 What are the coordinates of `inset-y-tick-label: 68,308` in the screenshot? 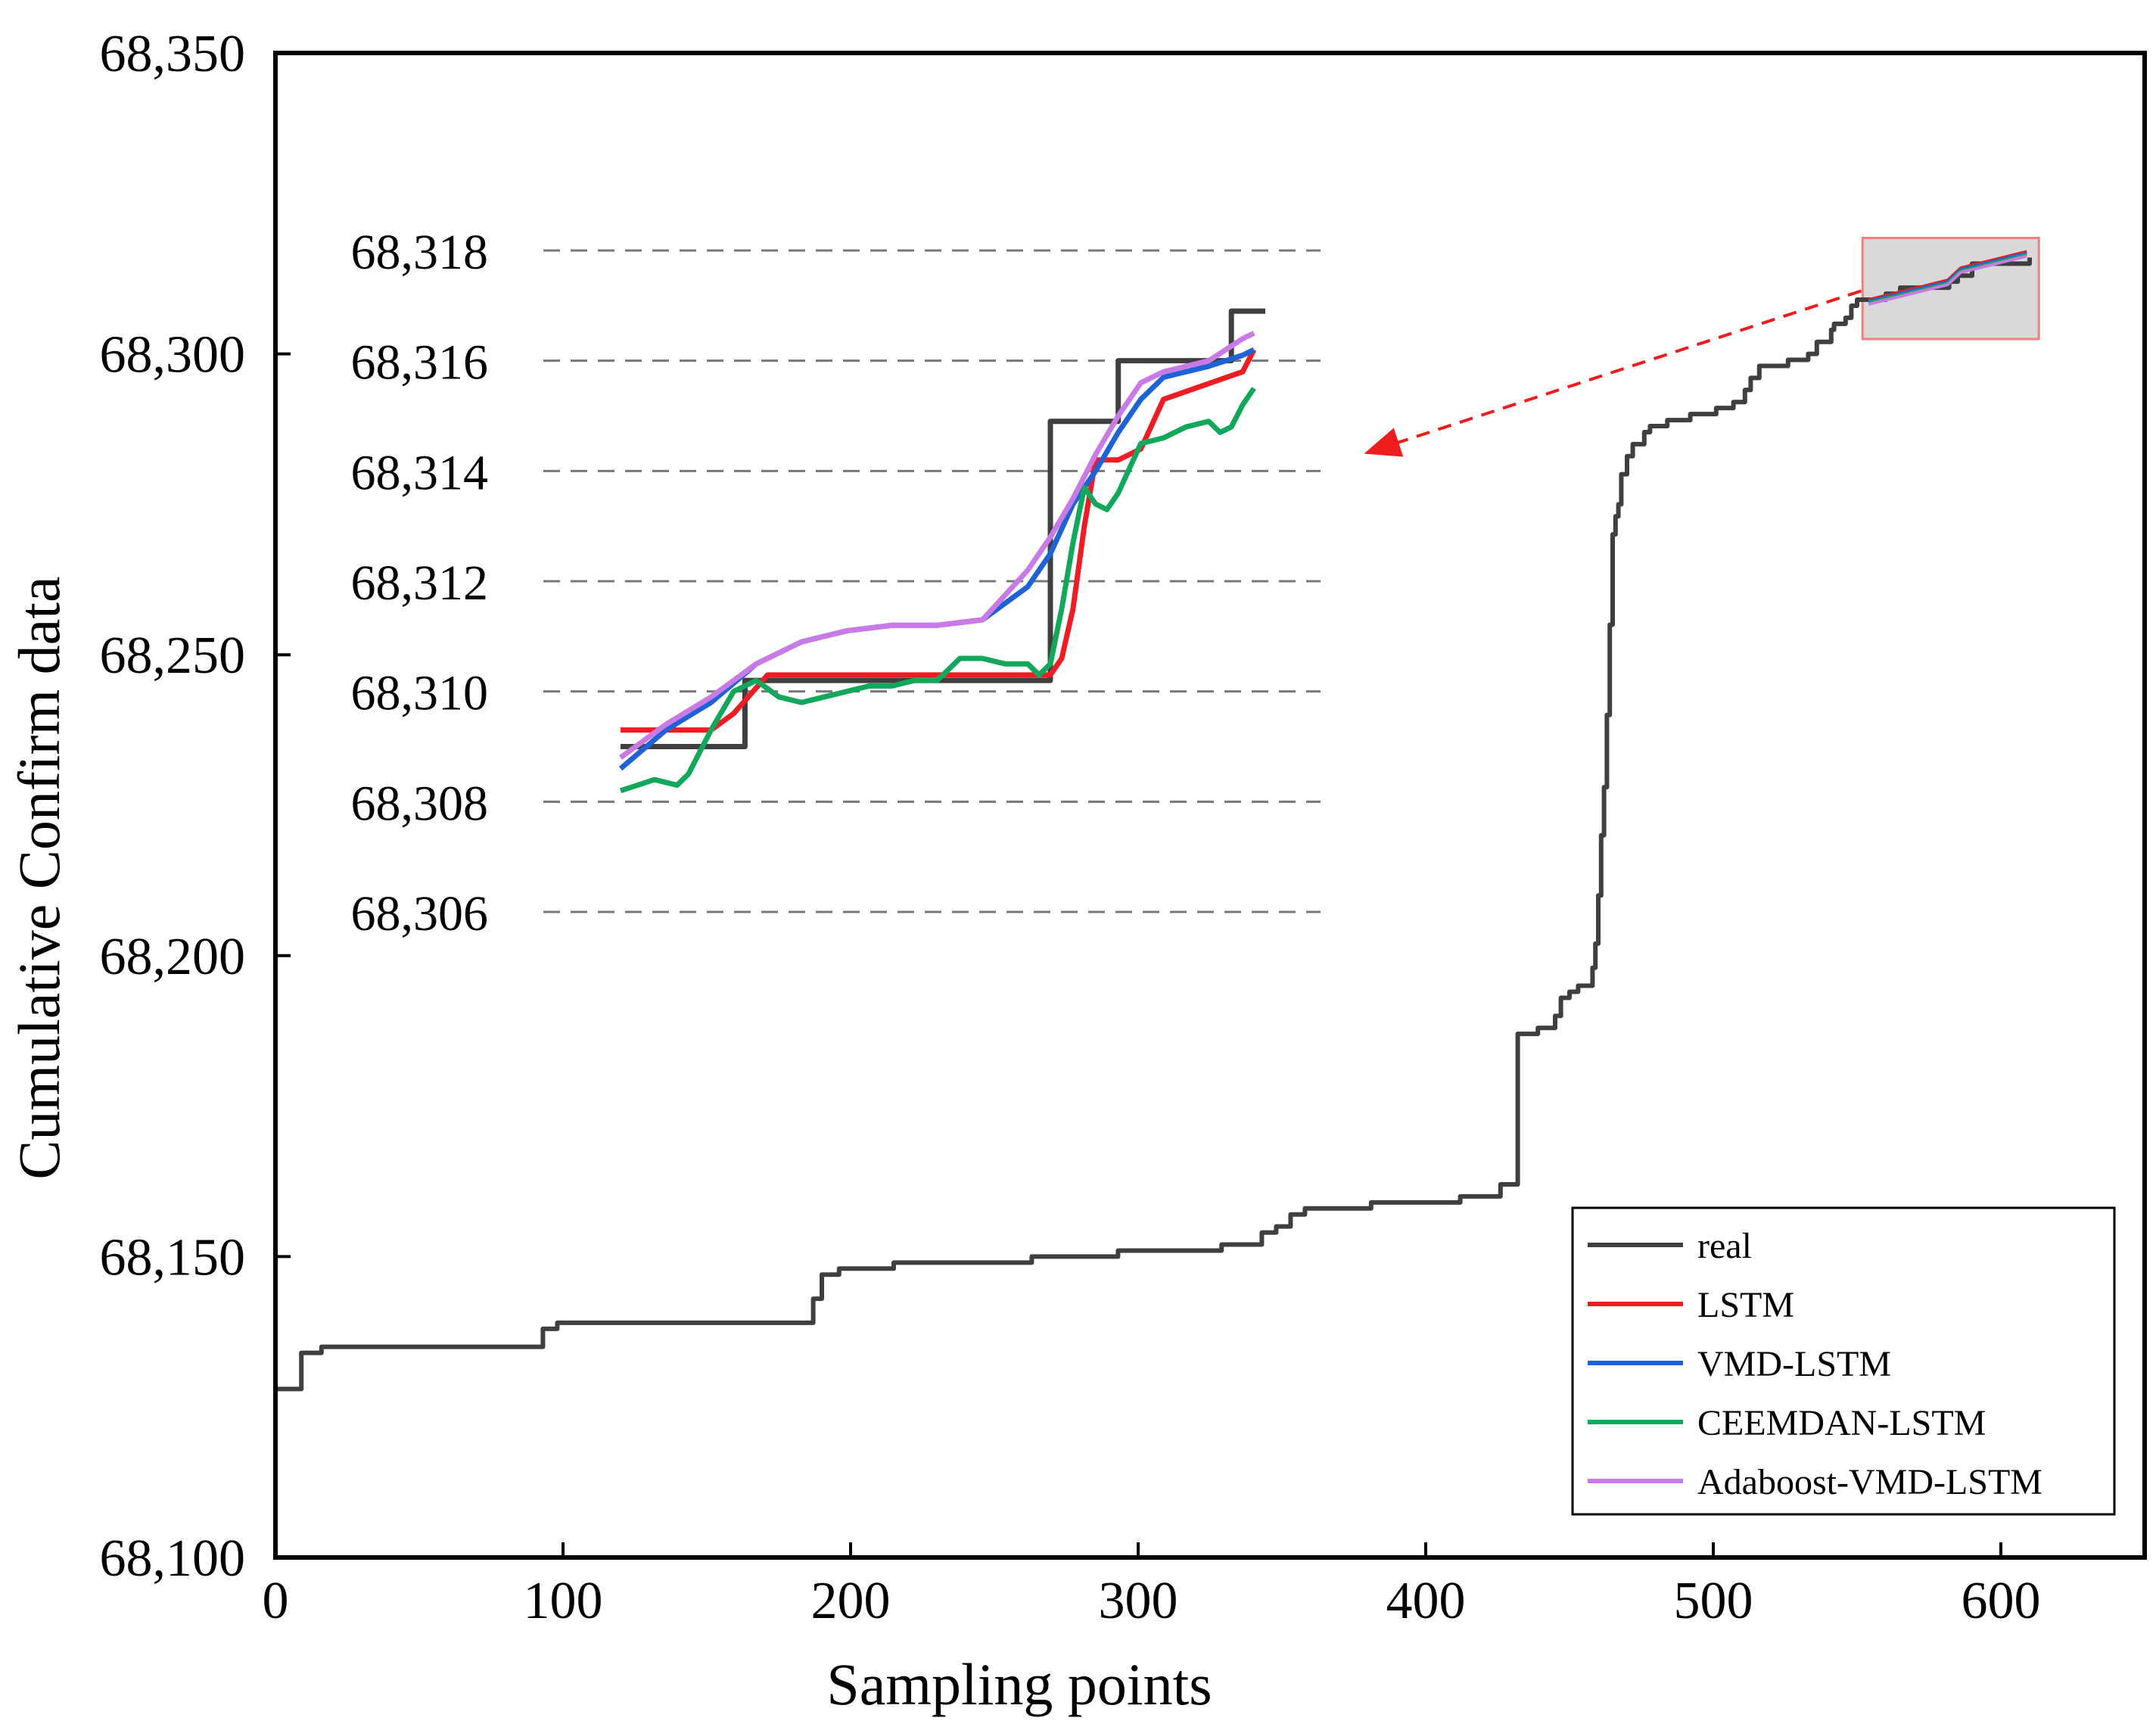 It's located at (420, 804).